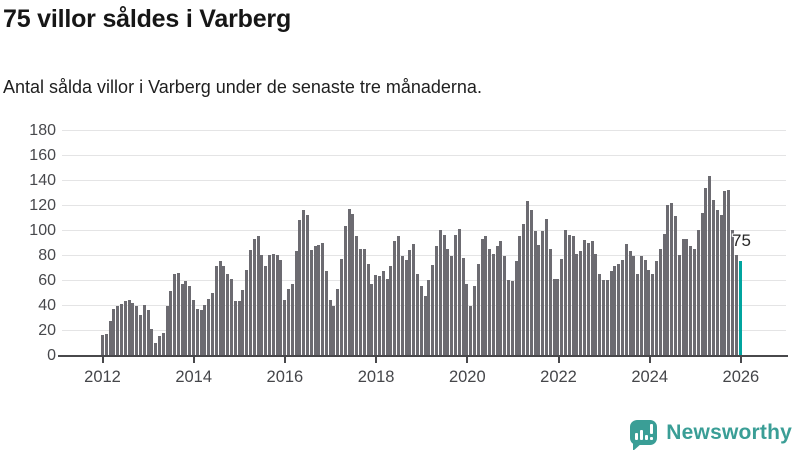 The image size is (800, 450). Describe the element at coordinates (42, 205) in the screenshot. I see `y-axis-label: 120` at that location.